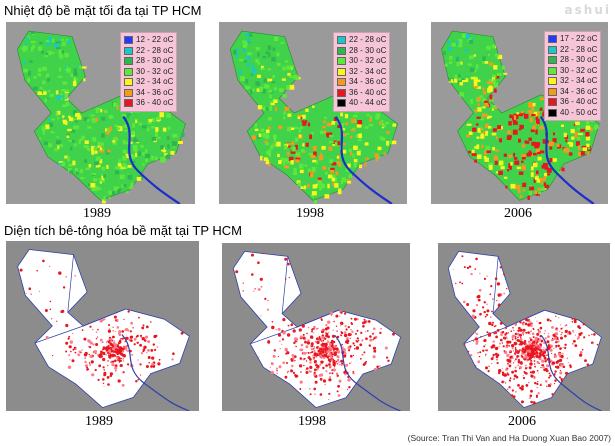  I want to click on legend-label: 40 - 50 oC, so click(579, 112).